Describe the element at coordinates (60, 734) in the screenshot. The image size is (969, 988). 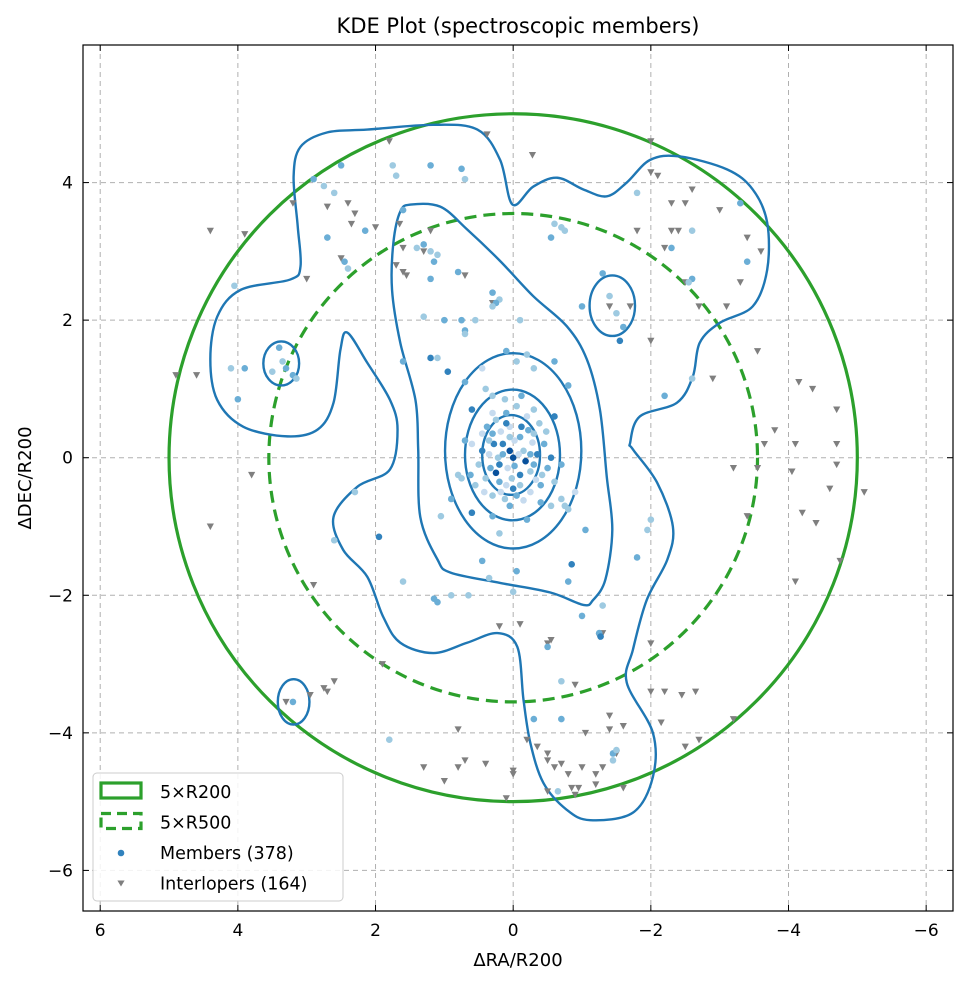
I see `y-tick-label: −4` at that location.